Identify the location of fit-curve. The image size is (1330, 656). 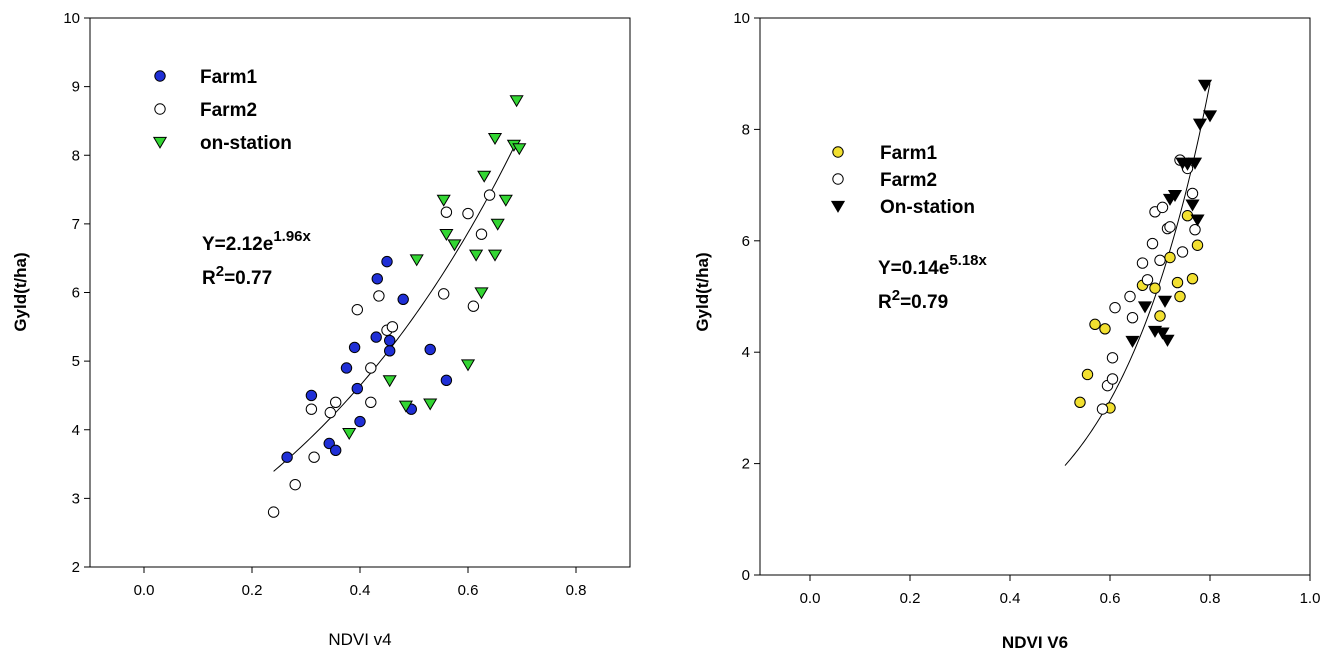
(395, 306).